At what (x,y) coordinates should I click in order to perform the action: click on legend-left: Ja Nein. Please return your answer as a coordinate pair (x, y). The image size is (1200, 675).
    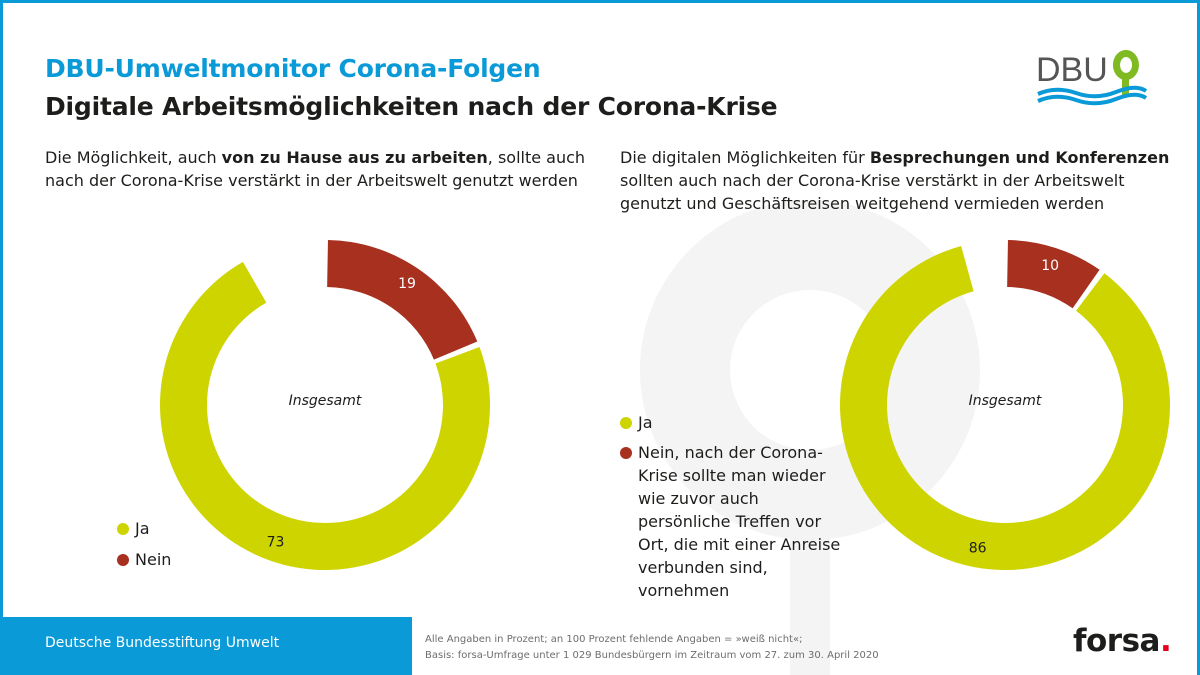
    Looking at the image, I should click on (144, 548).